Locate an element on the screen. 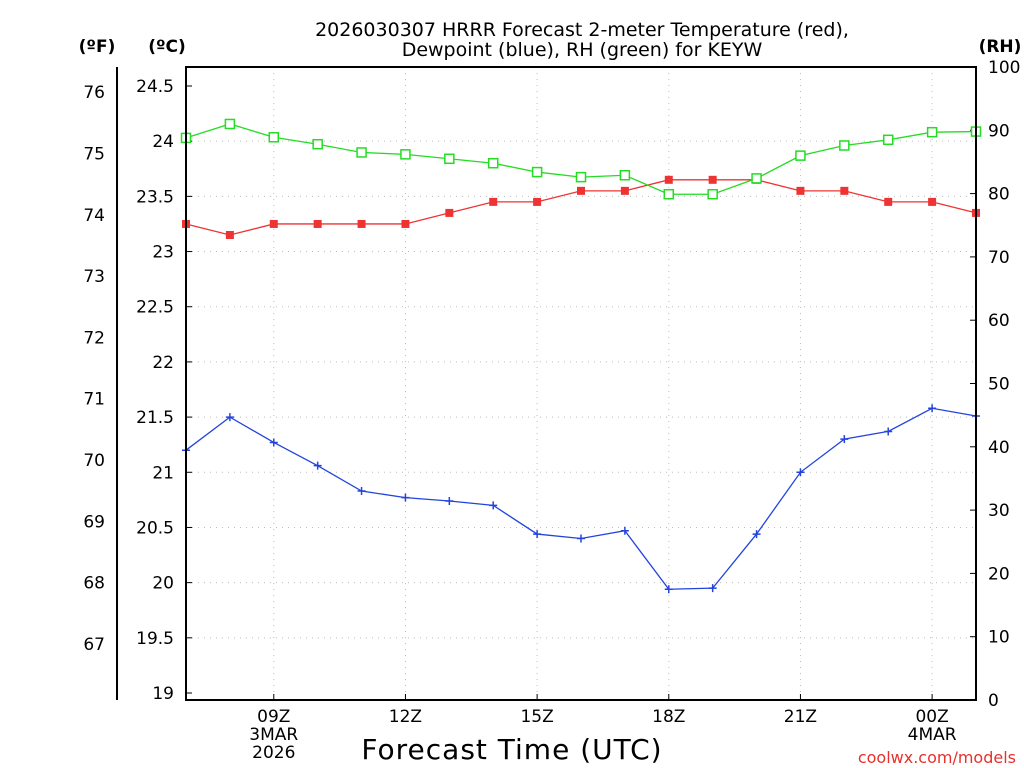 The height and width of the screenshot is (768, 1024). fahrenheit-tick-label: 70 is located at coordinates (94, 461).